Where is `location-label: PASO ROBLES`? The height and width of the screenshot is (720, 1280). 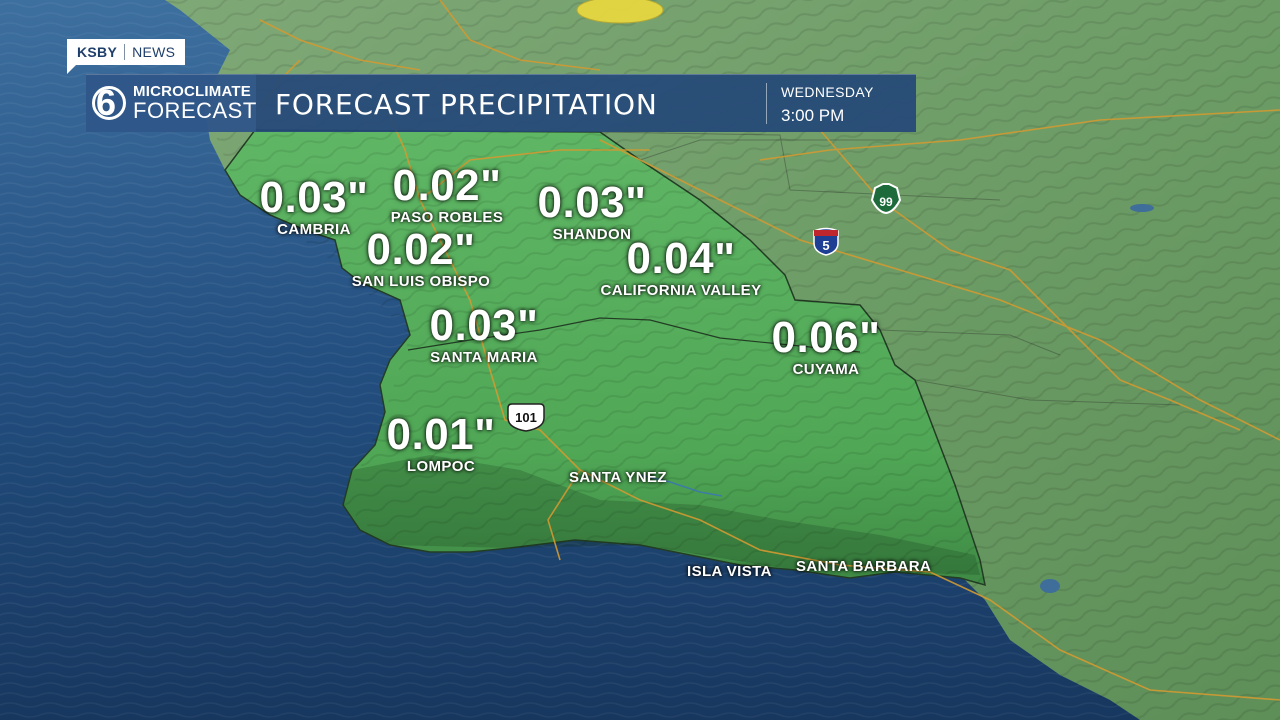 location-label: PASO ROBLES is located at coordinates (447, 217).